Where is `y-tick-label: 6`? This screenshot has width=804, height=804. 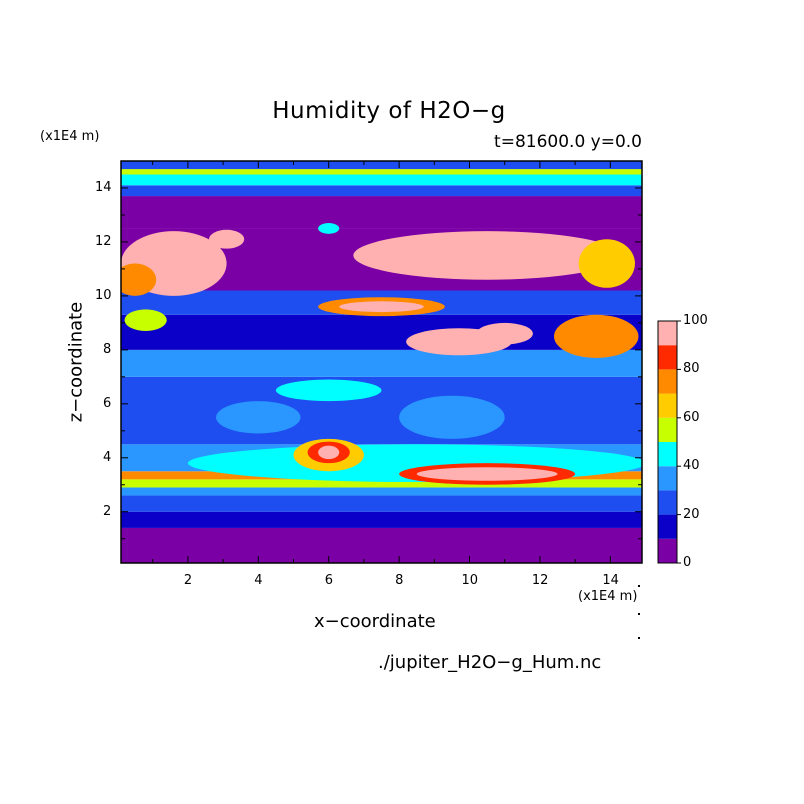 y-tick-label: 6 is located at coordinates (107, 403).